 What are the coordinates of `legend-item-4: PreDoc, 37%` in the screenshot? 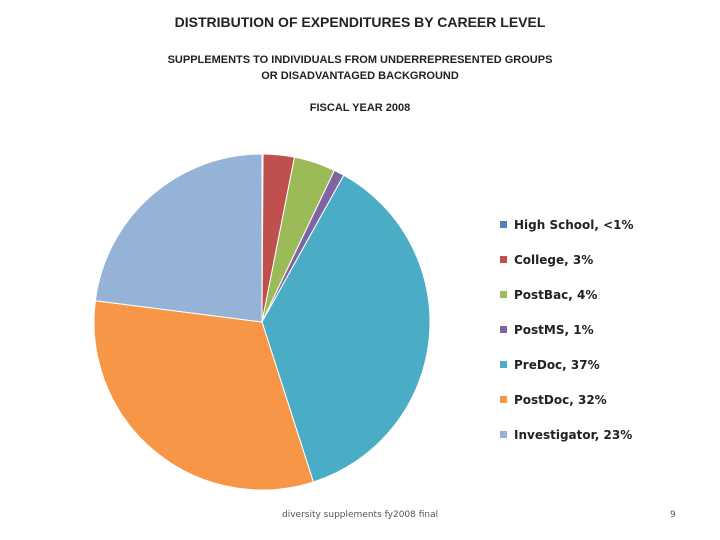 It's located at (567, 364).